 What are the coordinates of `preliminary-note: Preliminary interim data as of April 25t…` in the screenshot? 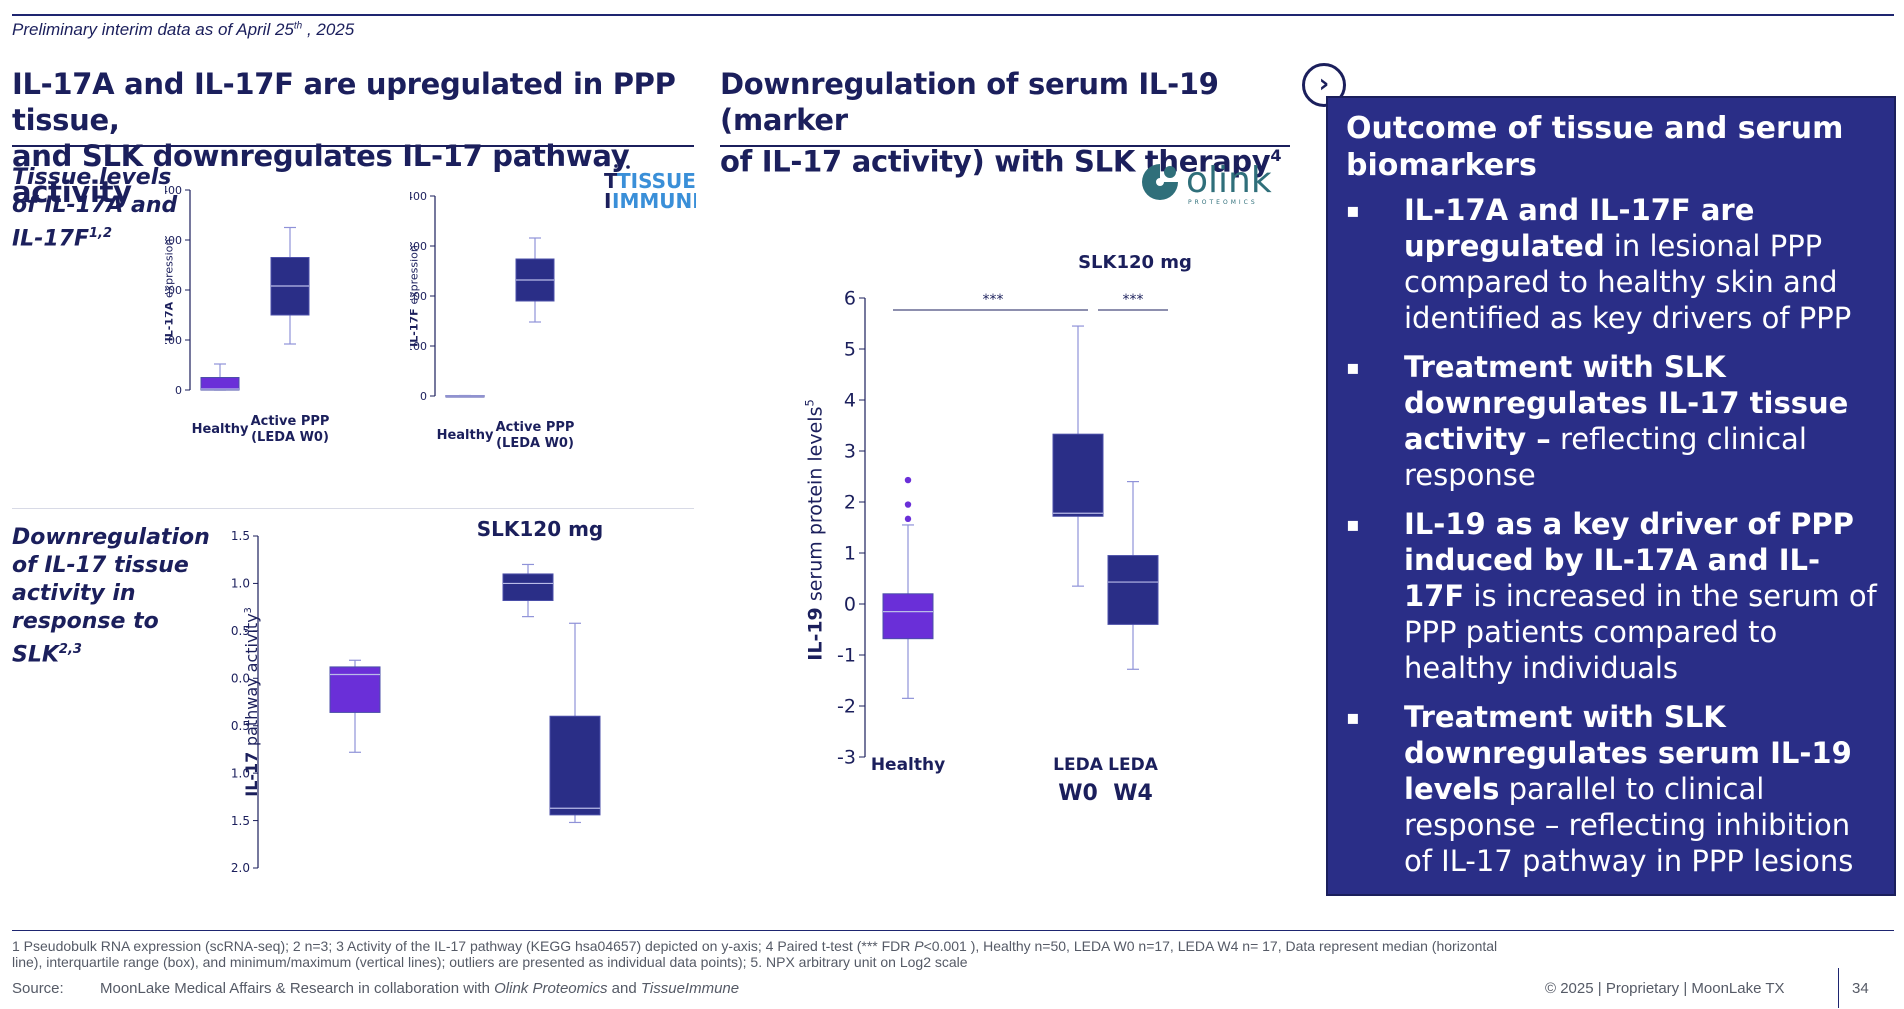 It's located at (183, 29).